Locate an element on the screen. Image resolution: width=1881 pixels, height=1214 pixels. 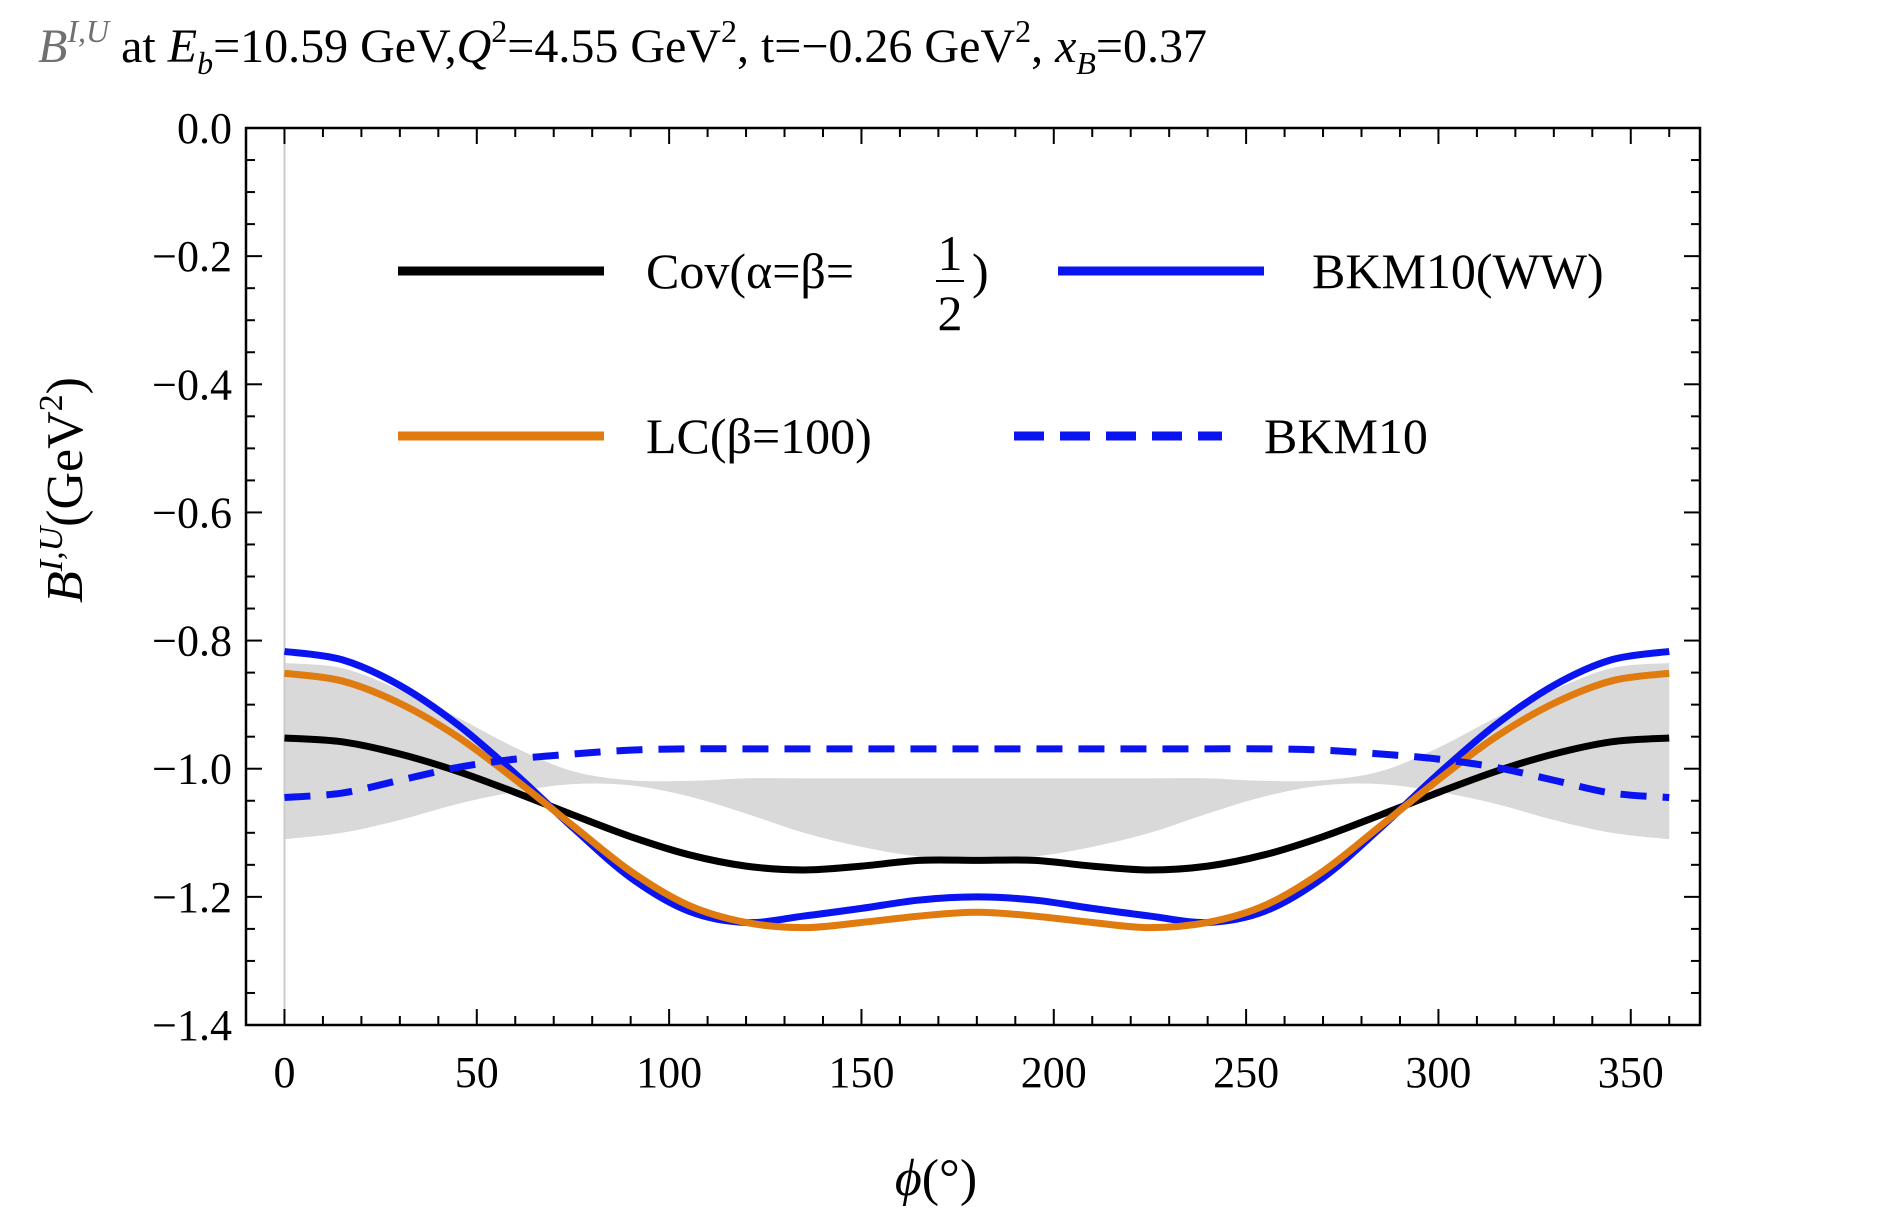
uncertainty-band-layer is located at coordinates (977, 761).